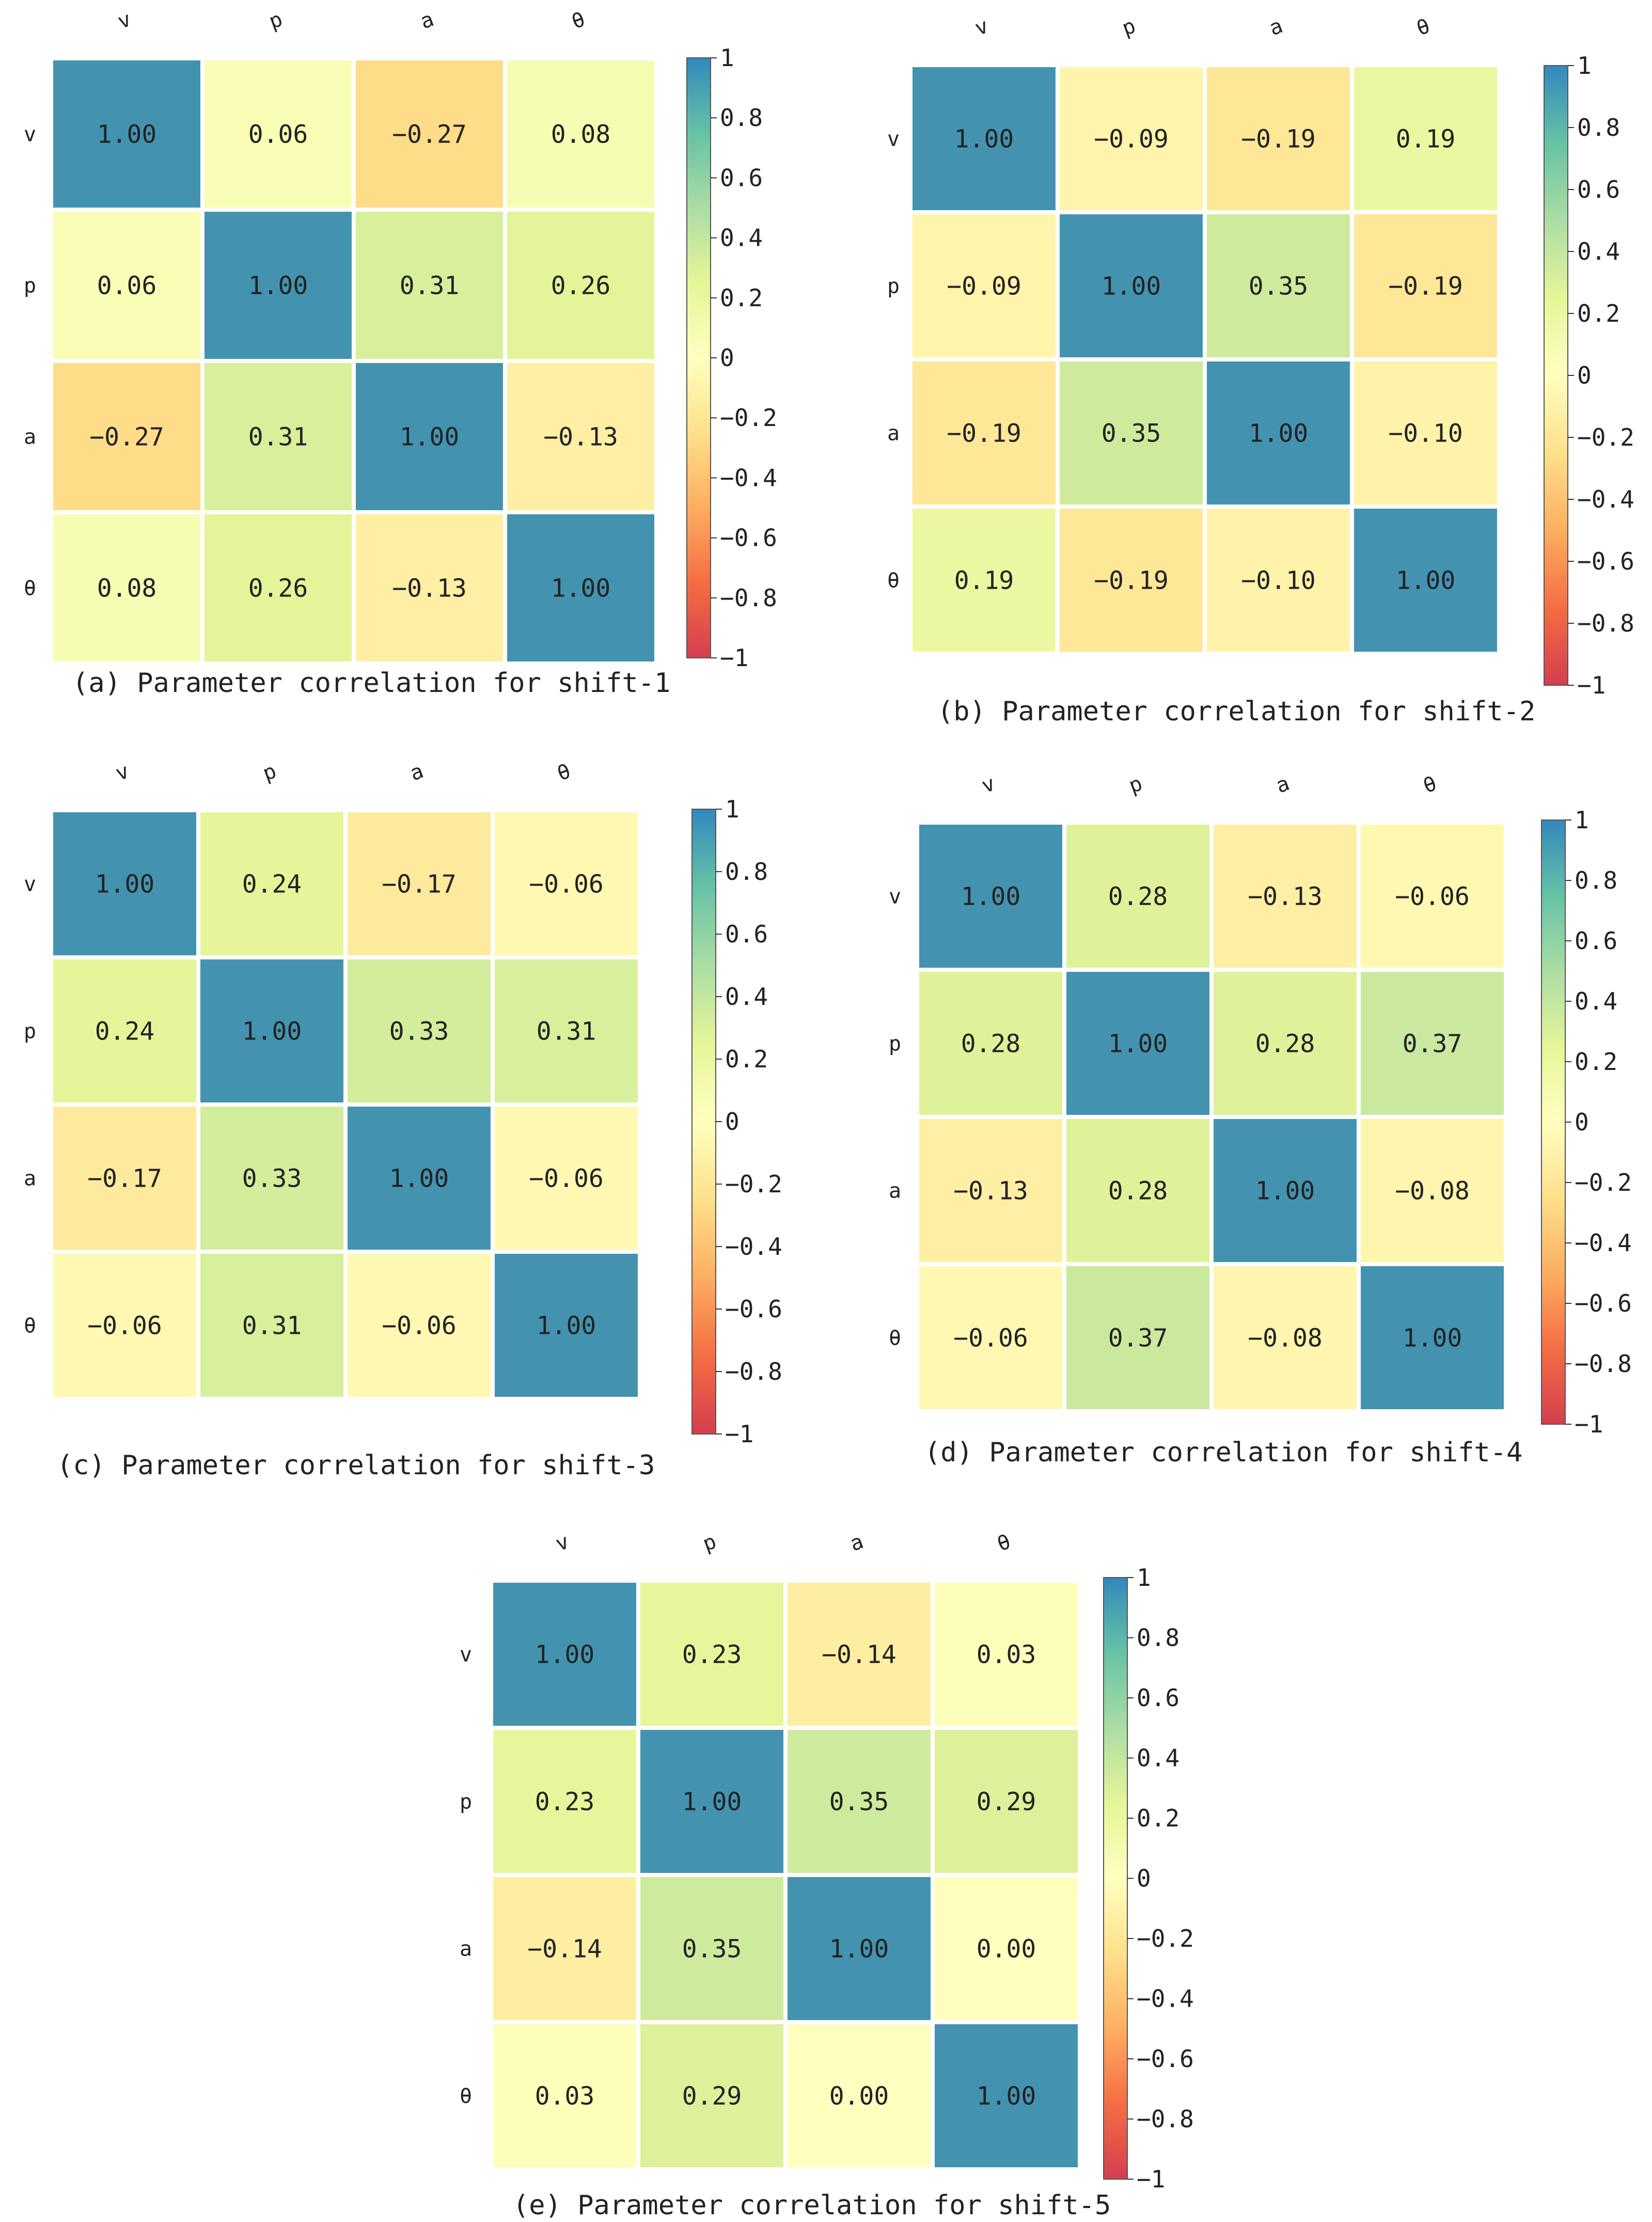 This screenshot has height=2222, width=1652. What do you see at coordinates (1596, 880) in the screenshot?
I see `chart-4-colorbar-tick-label-2: 0.8` at bounding box center [1596, 880].